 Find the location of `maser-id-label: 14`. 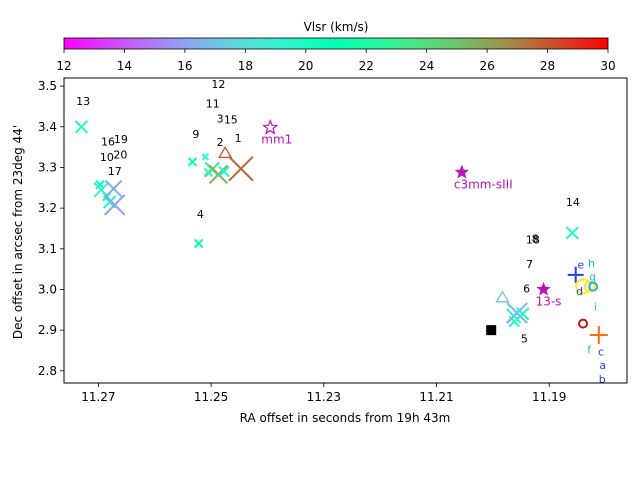

maser-id-label: 14 is located at coordinates (573, 202).